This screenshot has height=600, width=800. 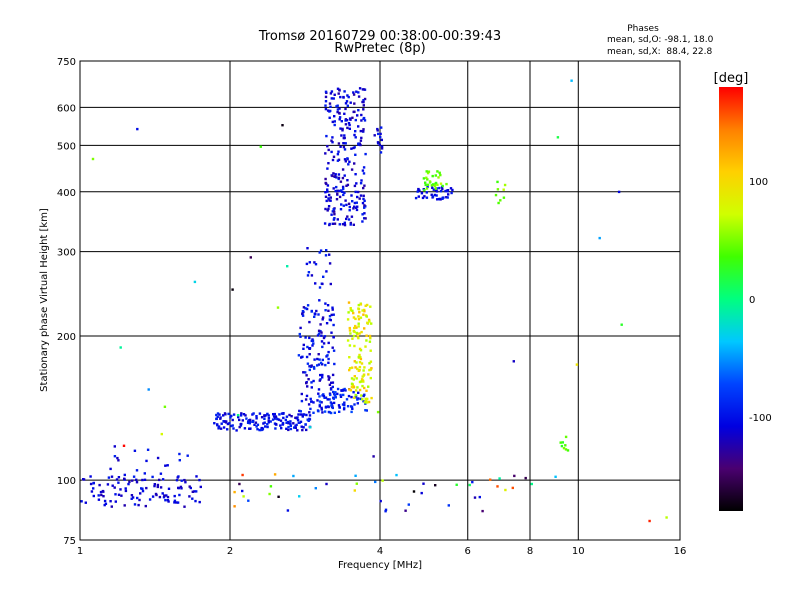 What do you see at coordinates (643, 29) in the screenshot?
I see `phase-stats-heading: Phases` at bounding box center [643, 29].